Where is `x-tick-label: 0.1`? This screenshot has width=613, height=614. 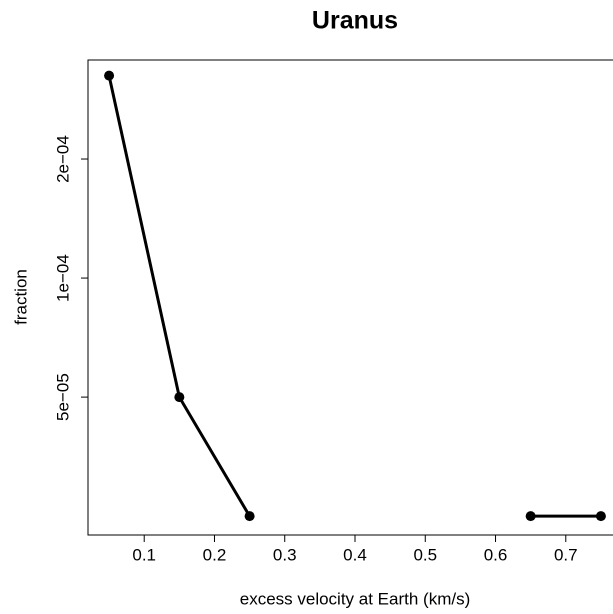
x-tick-label: 0.1 is located at coordinates (144, 554).